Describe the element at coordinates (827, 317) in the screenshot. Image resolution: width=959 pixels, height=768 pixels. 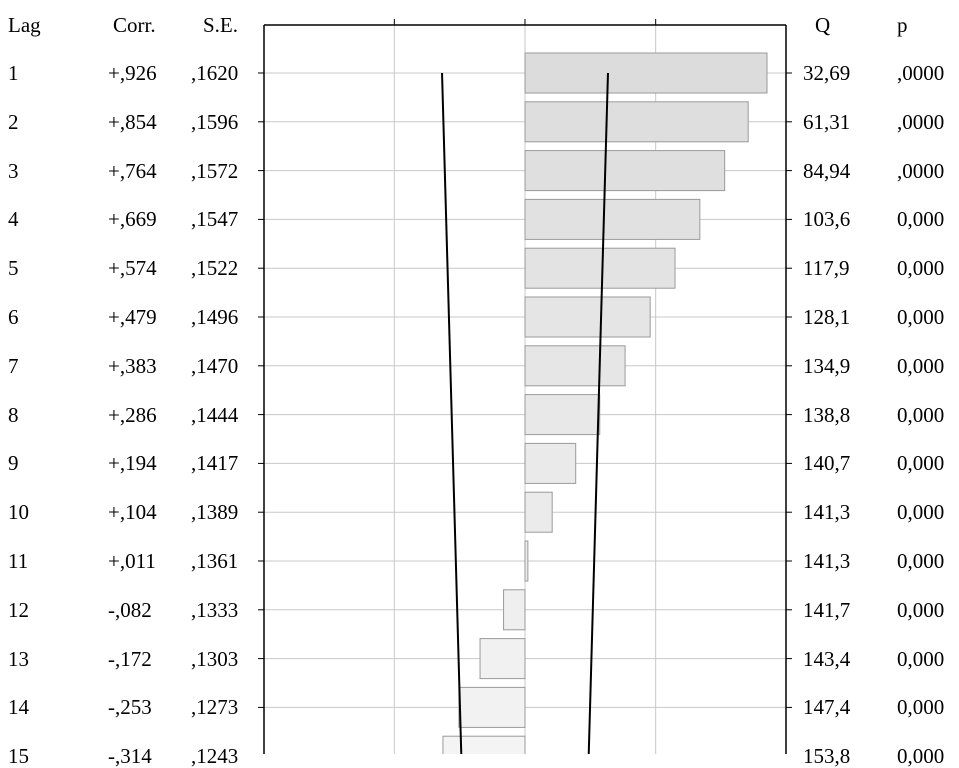
I see `cell-q: 128,1` at that location.